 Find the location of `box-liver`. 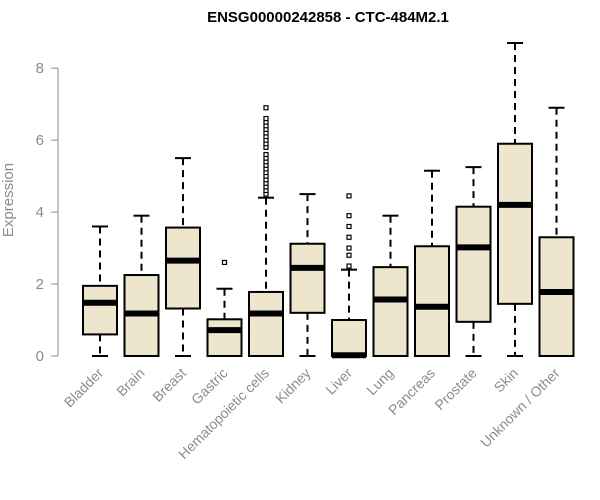

box-liver is located at coordinates (349, 276).